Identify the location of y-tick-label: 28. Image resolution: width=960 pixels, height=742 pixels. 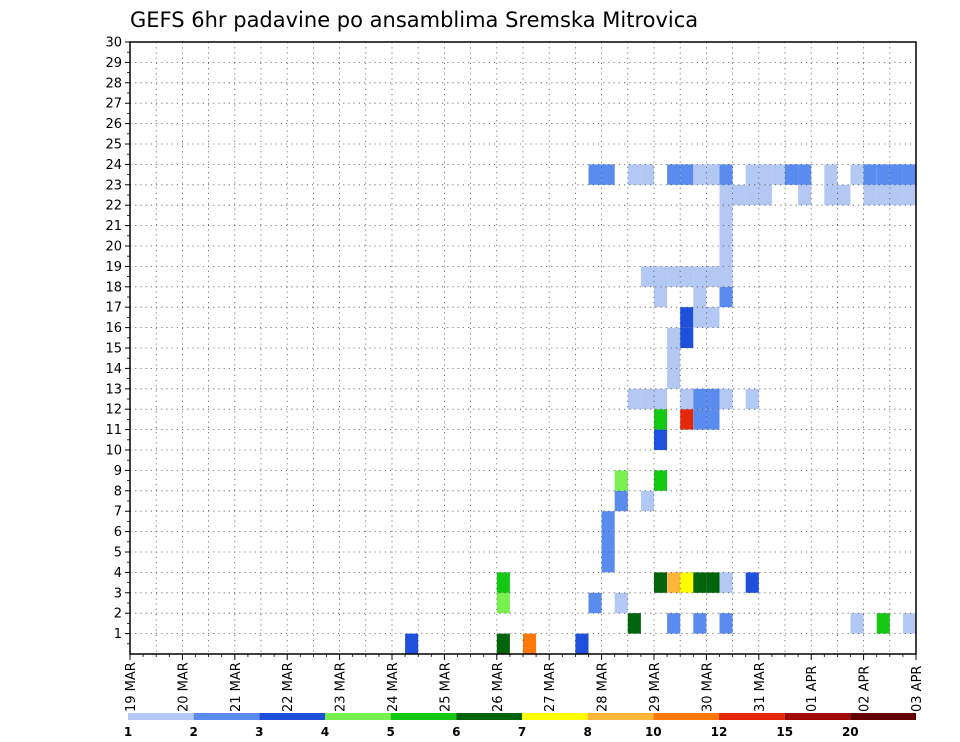
(113, 83).